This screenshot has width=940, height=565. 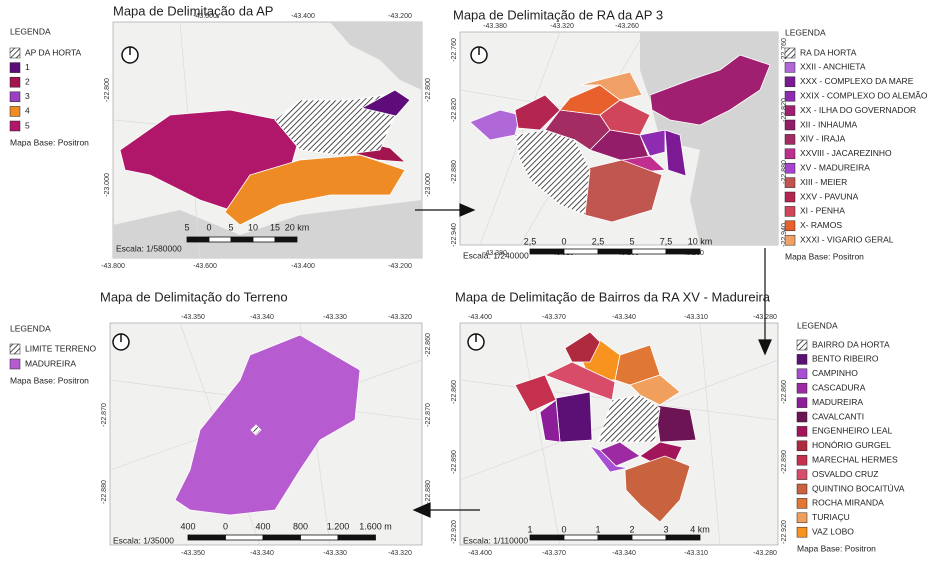 I want to click on scale-label: 1, so click(x=597, y=529).